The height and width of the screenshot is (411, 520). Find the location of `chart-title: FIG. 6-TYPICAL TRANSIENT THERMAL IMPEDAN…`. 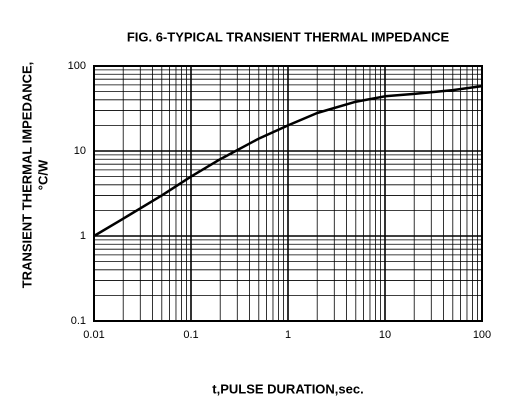

chart-title: FIG. 6-TYPICAL TRANSIENT THERMAL IMPEDAN… is located at coordinates (288, 36).